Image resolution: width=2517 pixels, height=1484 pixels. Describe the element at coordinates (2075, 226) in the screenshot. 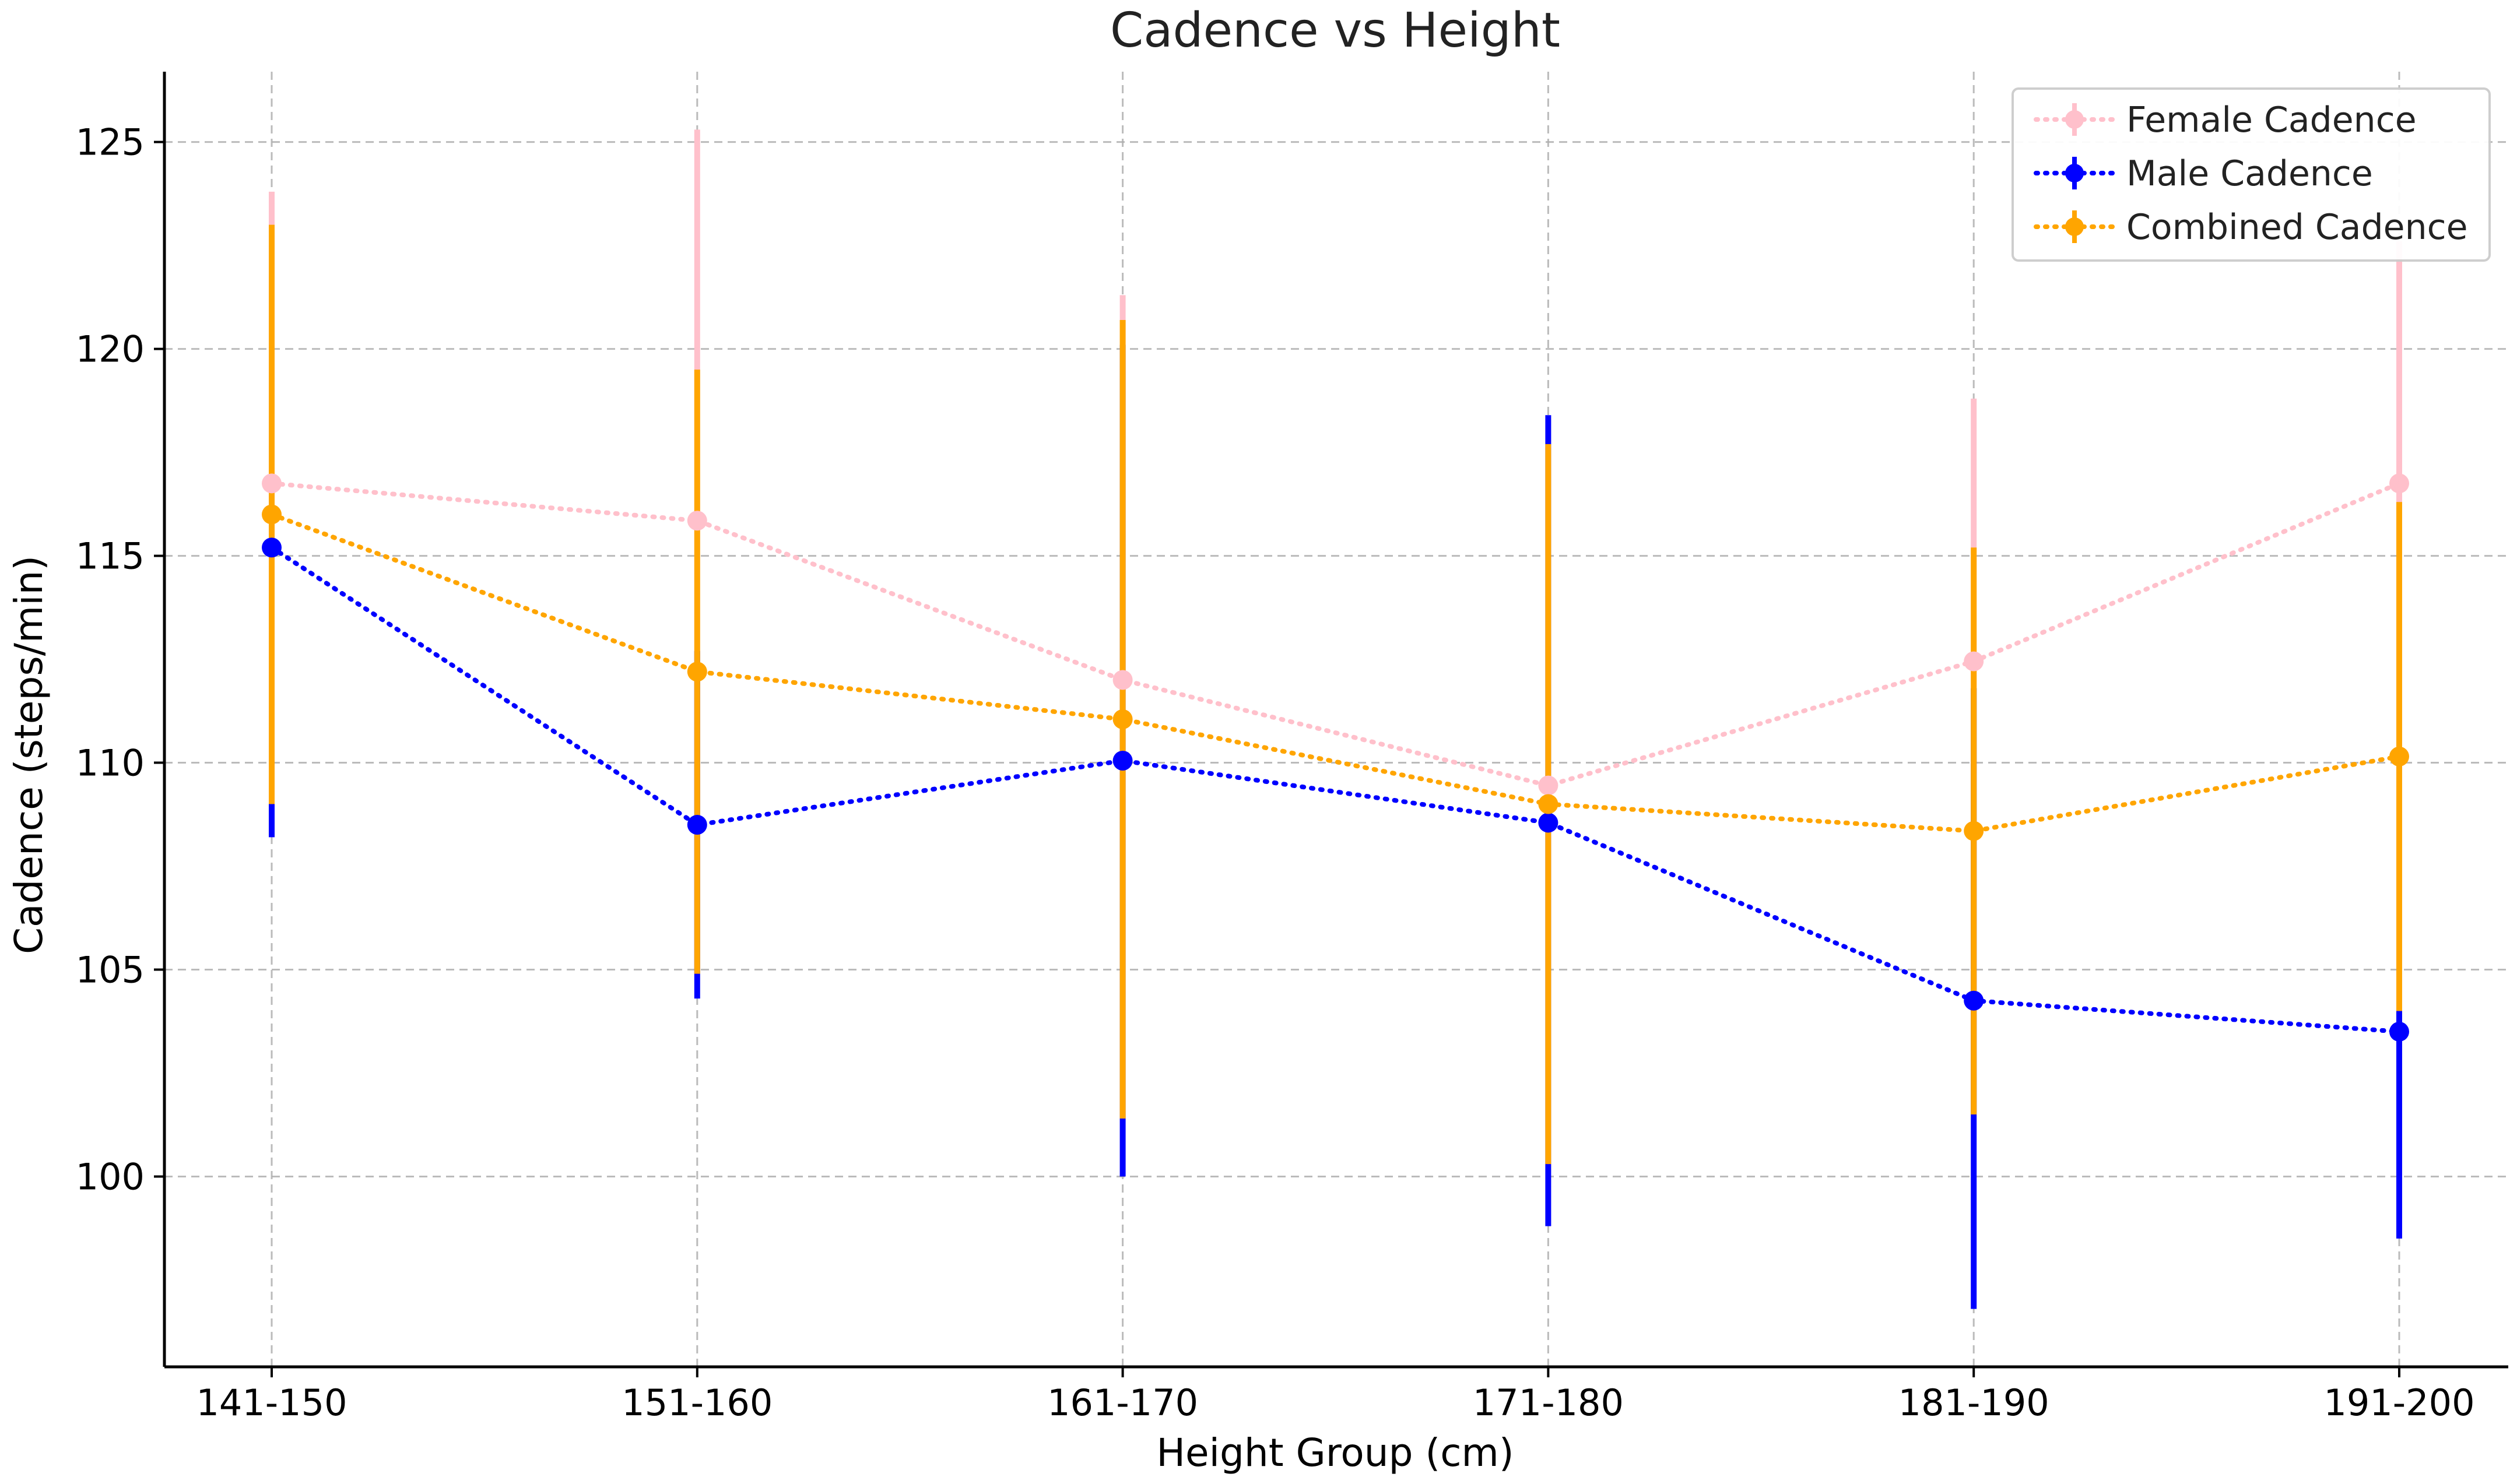

I see `legend-combined-cadence-marker` at that location.